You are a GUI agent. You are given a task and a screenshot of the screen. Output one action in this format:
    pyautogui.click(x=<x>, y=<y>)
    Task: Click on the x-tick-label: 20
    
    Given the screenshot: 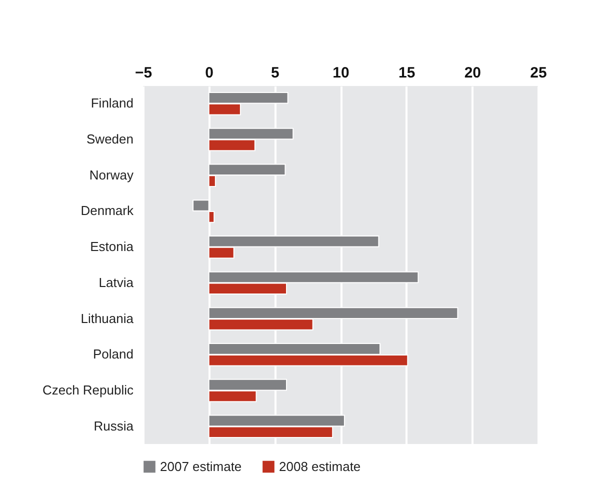 What is the action you would take?
    pyautogui.click(x=473, y=73)
    